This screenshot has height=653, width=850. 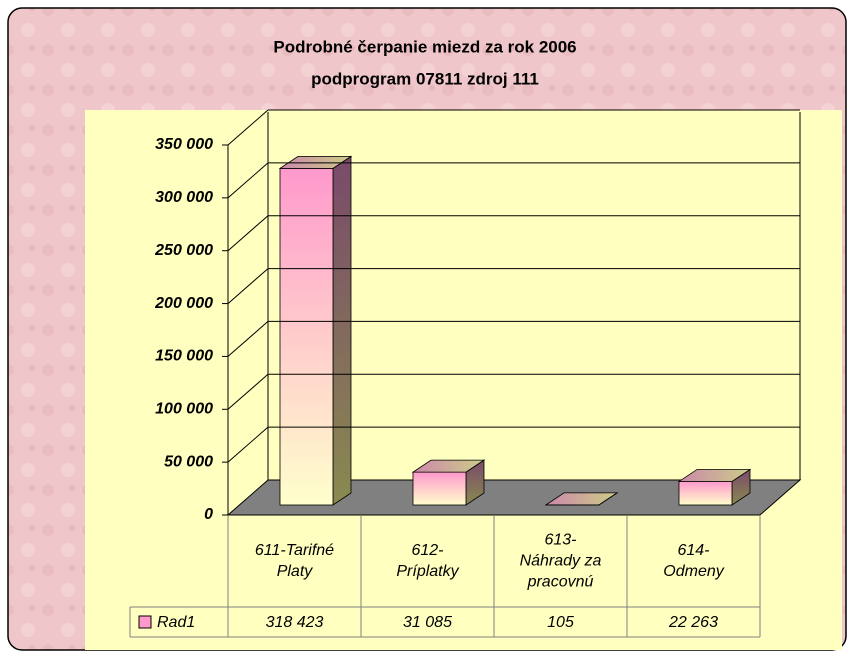 I want to click on data-table, so click(x=445, y=576).